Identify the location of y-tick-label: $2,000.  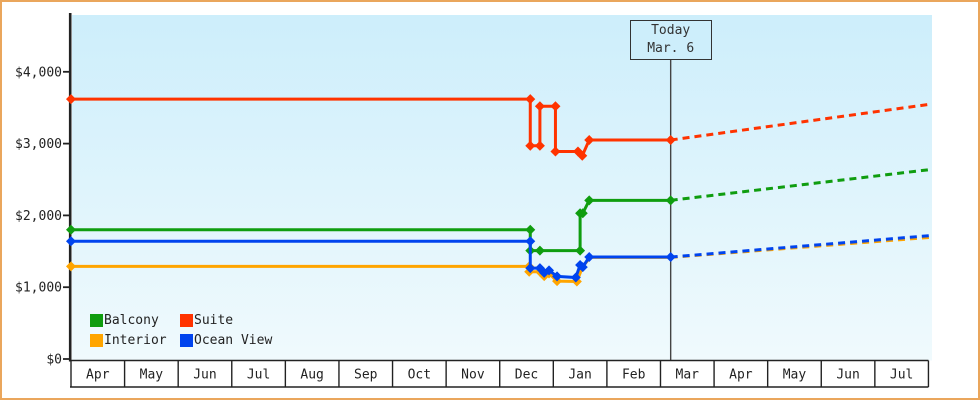
(38, 216).